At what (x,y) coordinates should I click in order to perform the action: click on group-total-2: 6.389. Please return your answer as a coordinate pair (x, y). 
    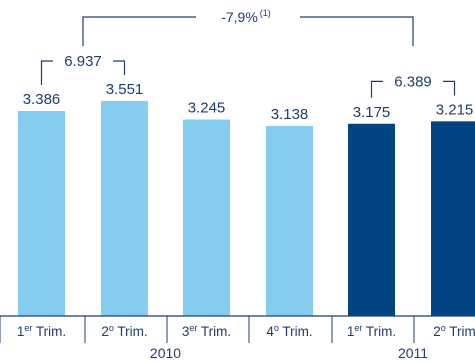
    Looking at the image, I should click on (413, 81).